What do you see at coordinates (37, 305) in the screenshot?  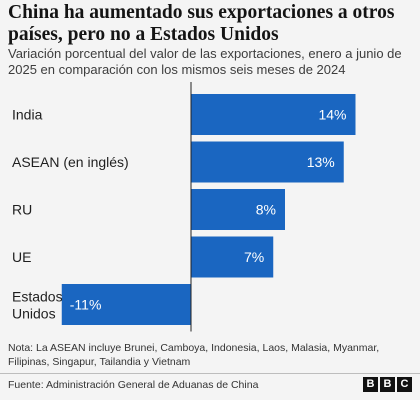 I see `category-label: Estados Unidos` at bounding box center [37, 305].